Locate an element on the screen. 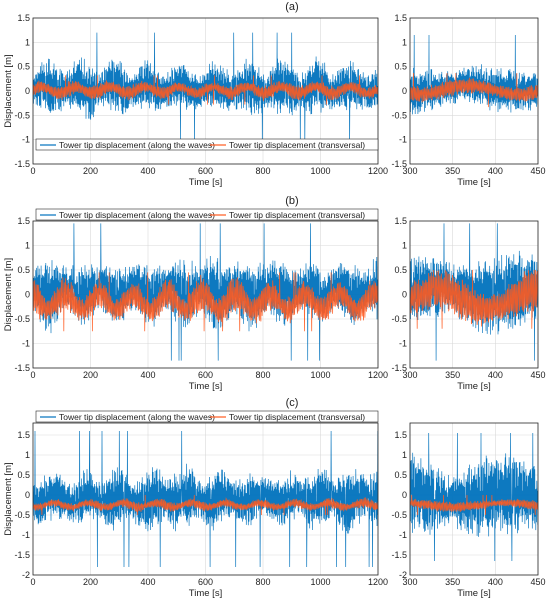  panel-label: (b) is located at coordinates (291, 201).